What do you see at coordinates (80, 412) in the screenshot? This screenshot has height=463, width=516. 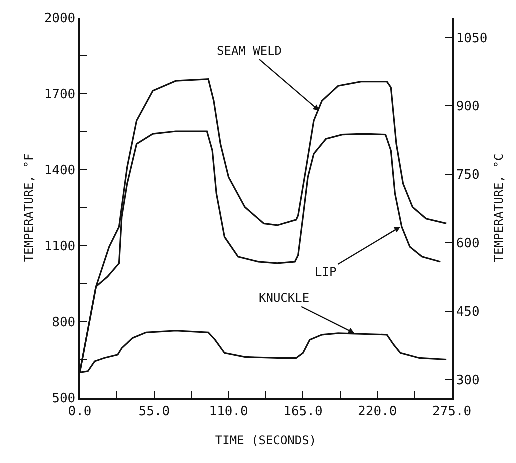 I see `x-tick-label: 0.0` at bounding box center [80, 412].